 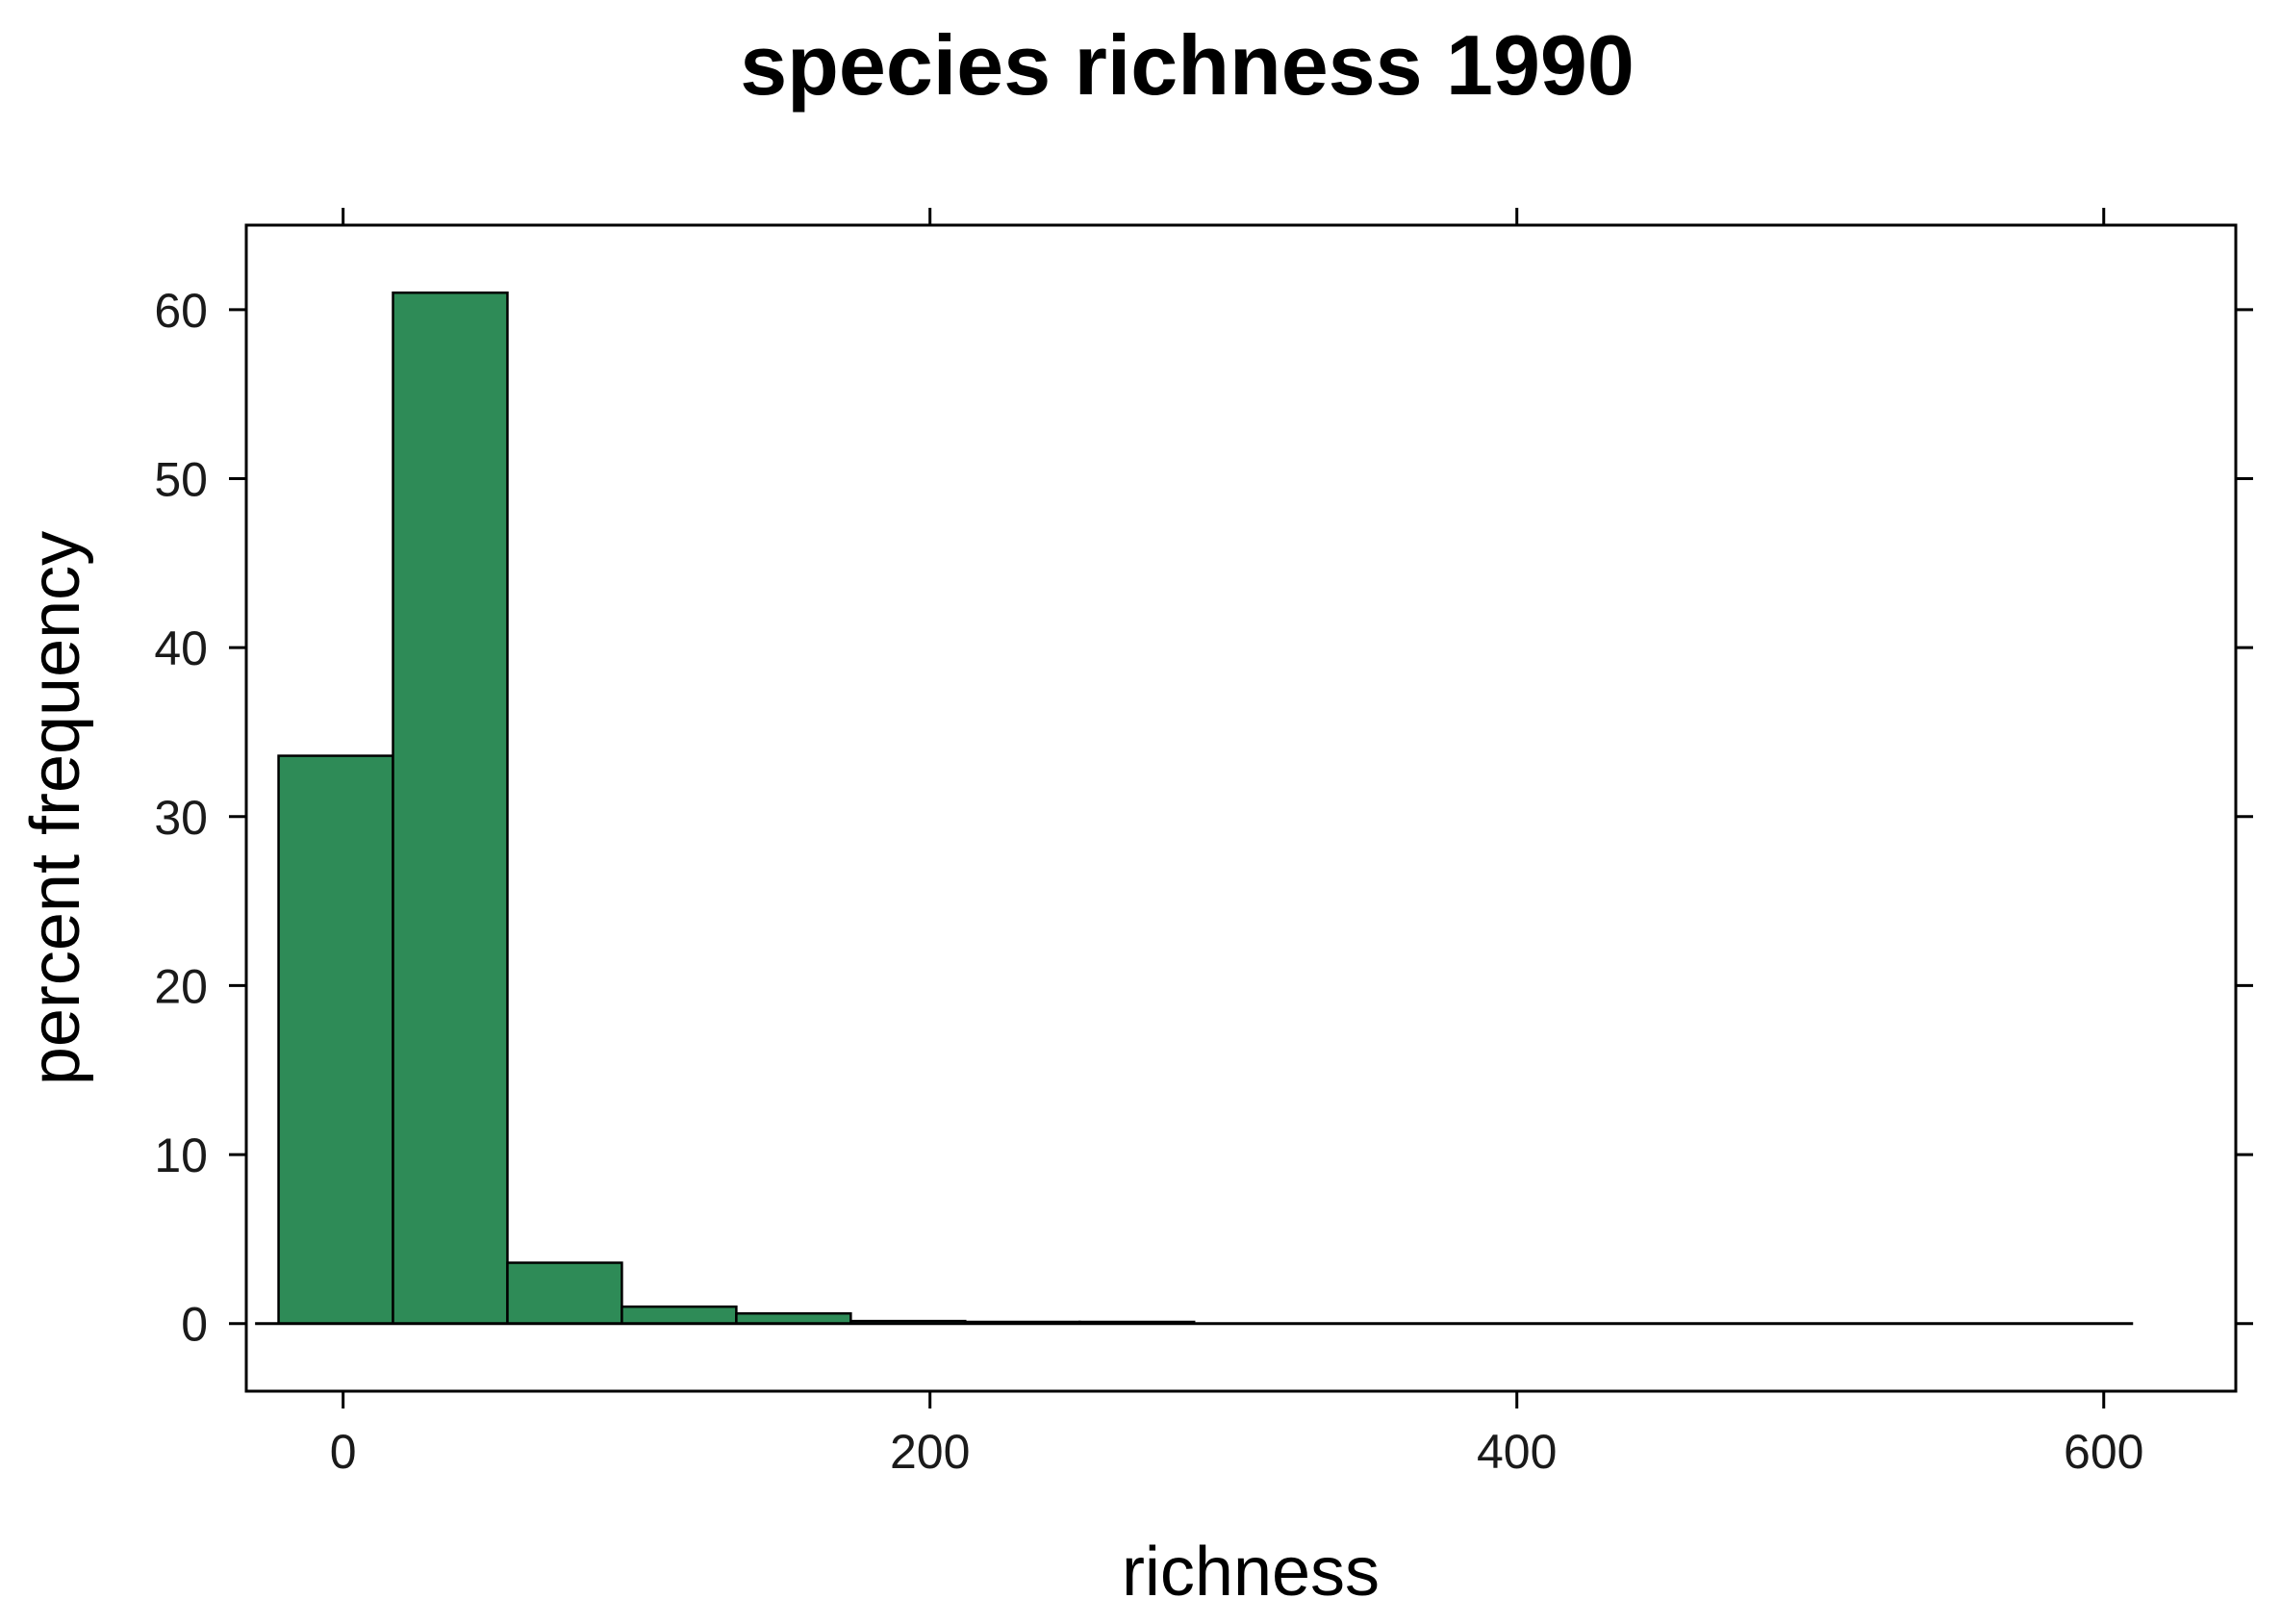 What do you see at coordinates (181, 1155) in the screenshot?
I see `y-tick-label: 10` at bounding box center [181, 1155].